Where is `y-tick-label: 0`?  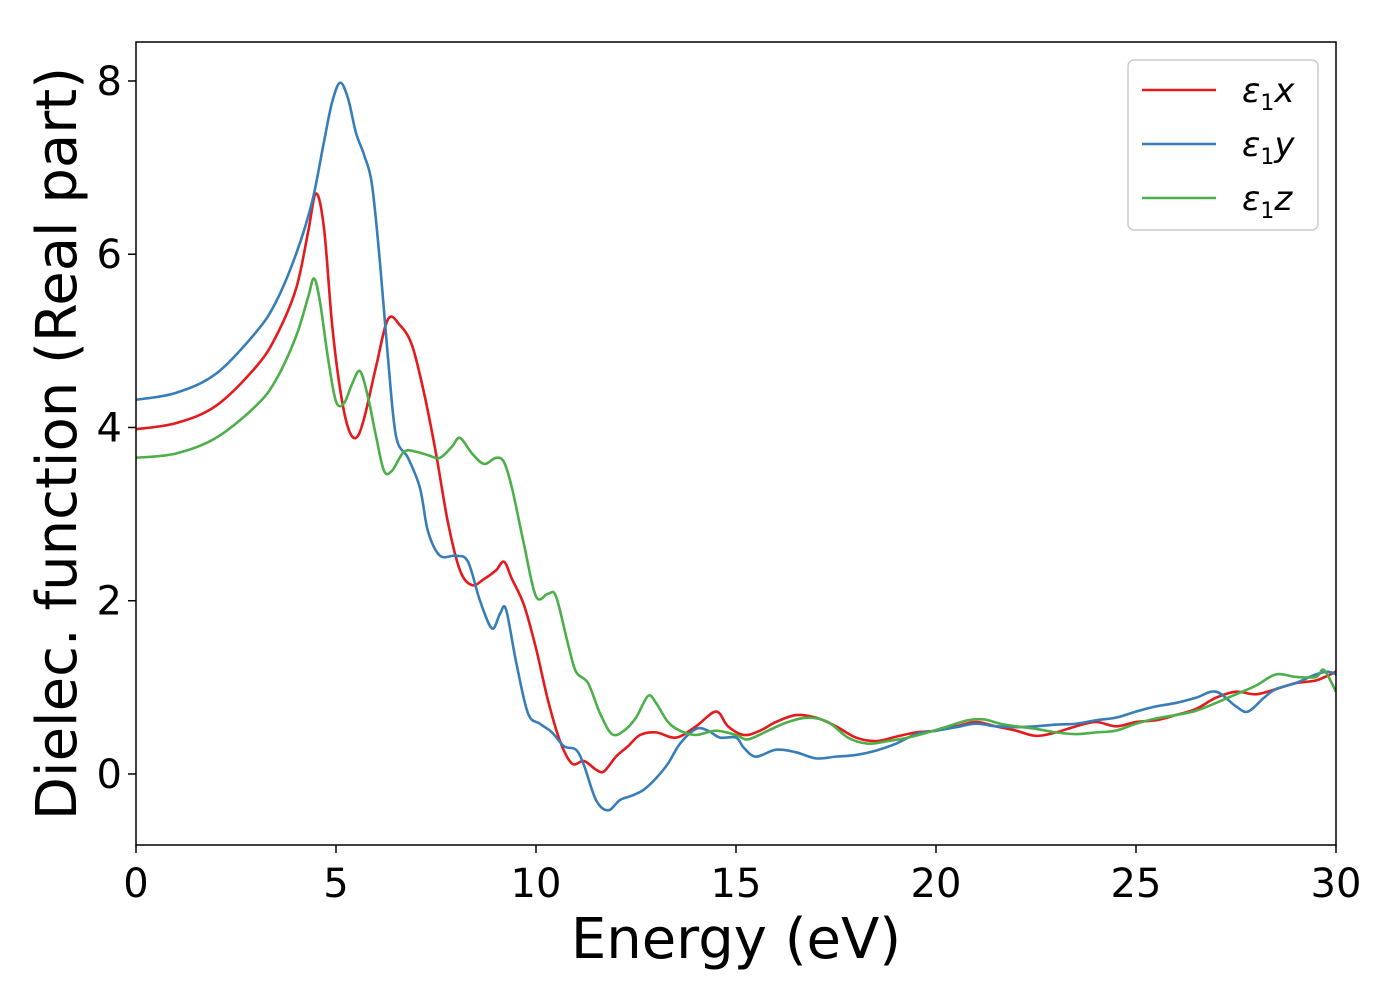 y-tick-label: 0 is located at coordinates (109, 775).